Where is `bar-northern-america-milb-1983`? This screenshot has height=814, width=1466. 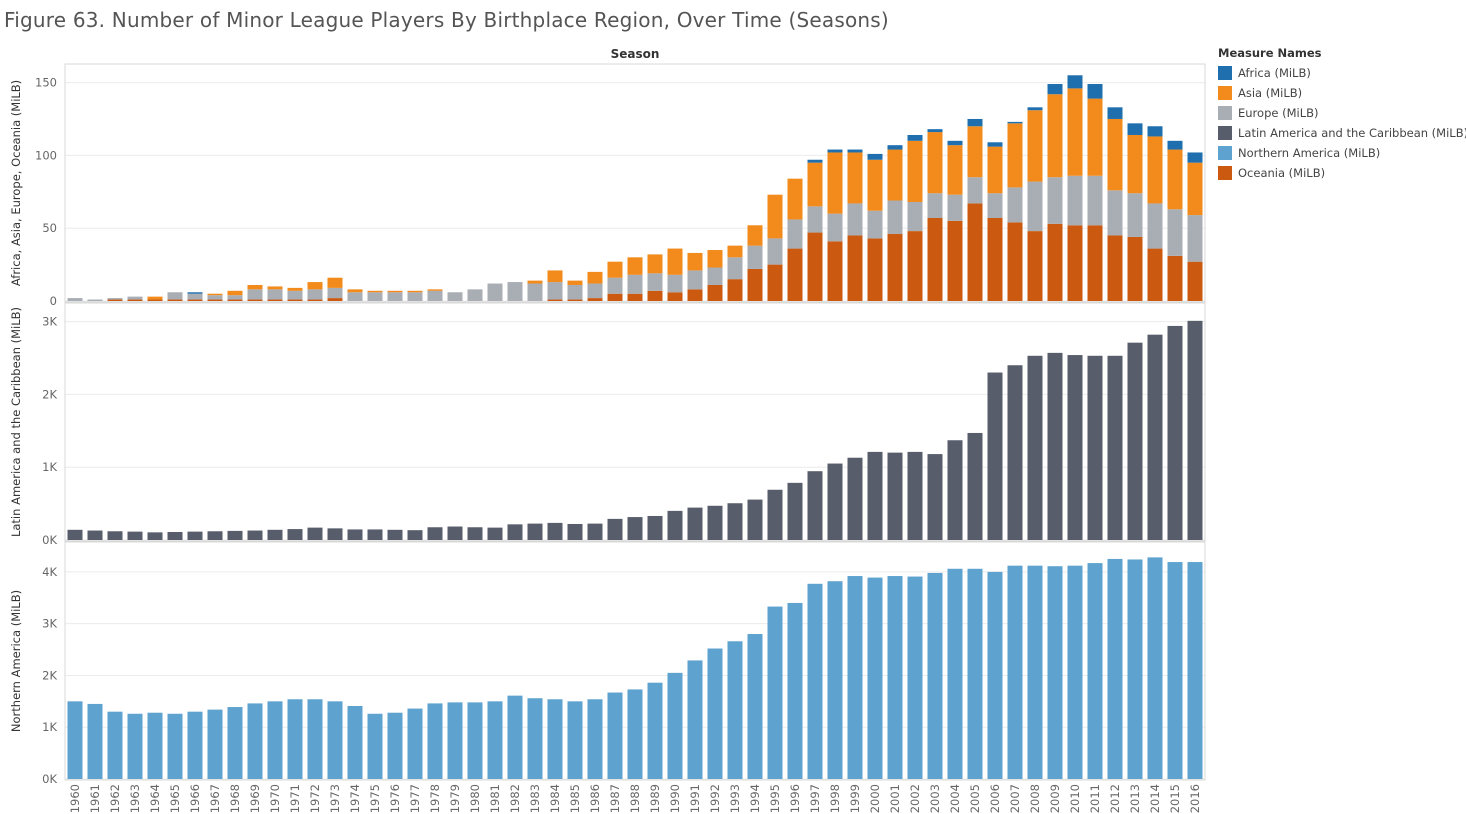
bar-northern-america-milb-1983 is located at coordinates (535, 738).